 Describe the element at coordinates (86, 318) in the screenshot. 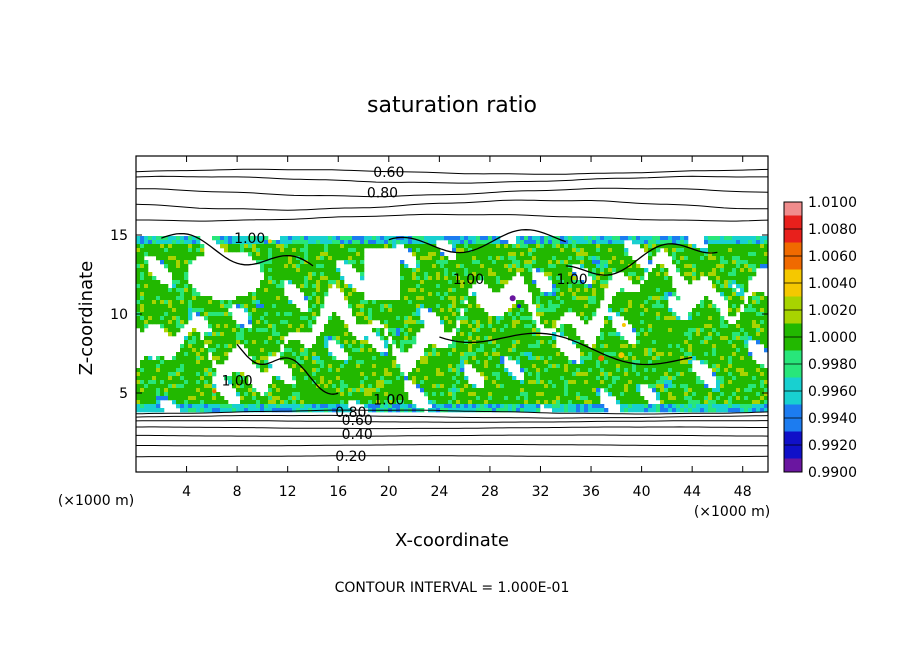

I see `y-axis-label: Z-coordinate` at that location.